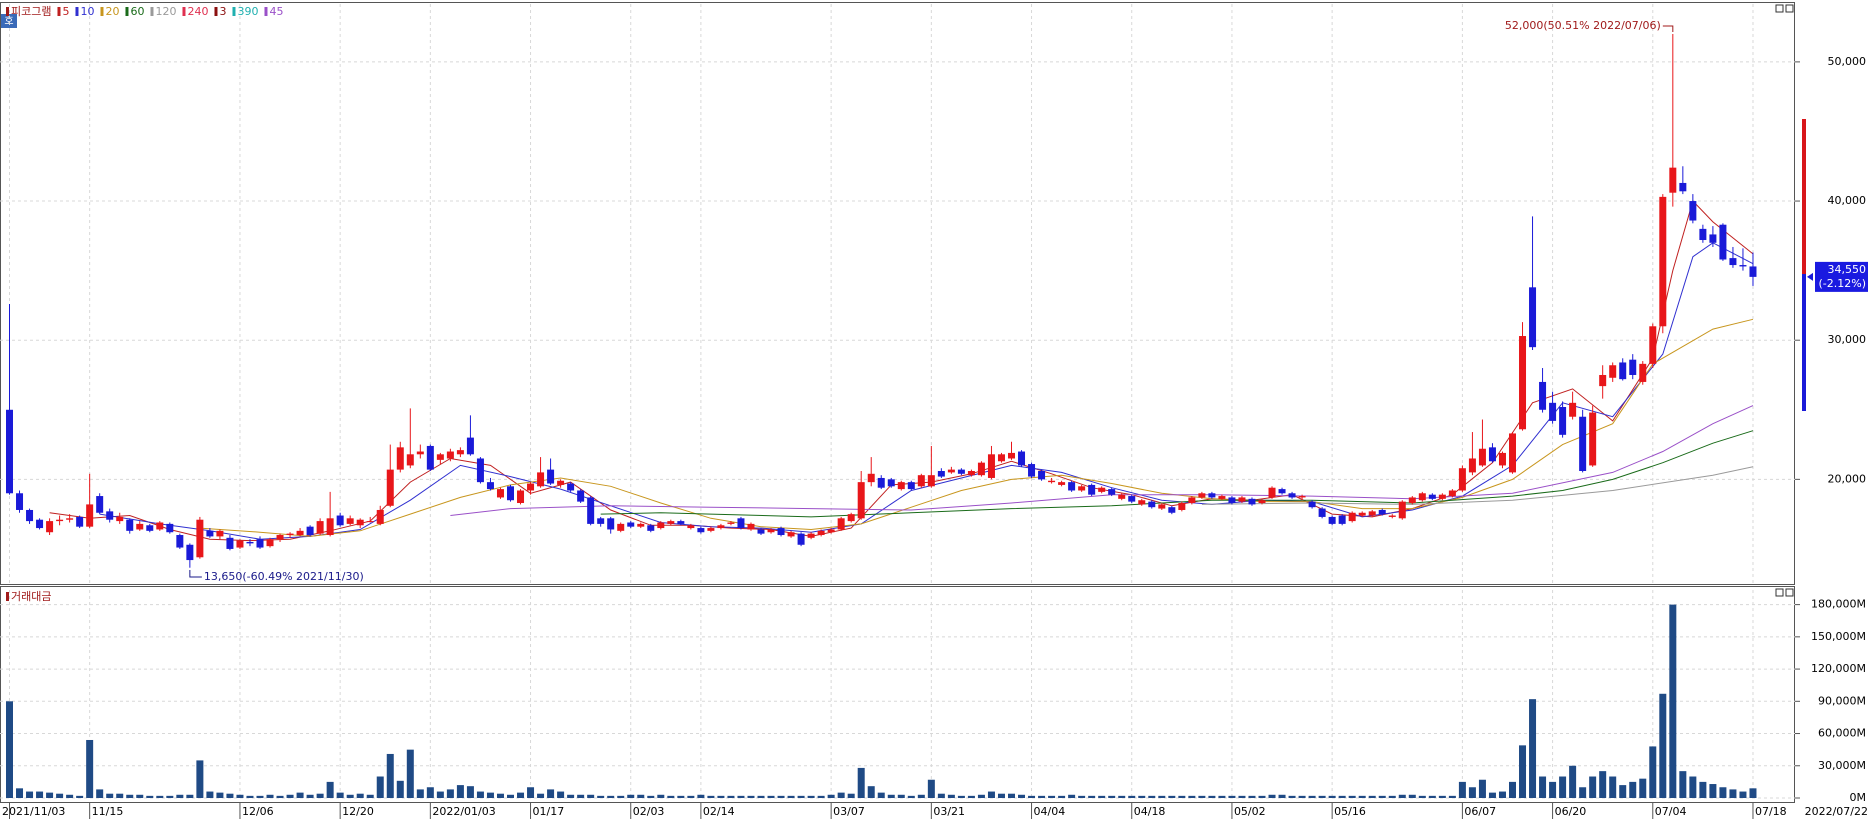  I want to click on ma-line, so click(1102, 460).